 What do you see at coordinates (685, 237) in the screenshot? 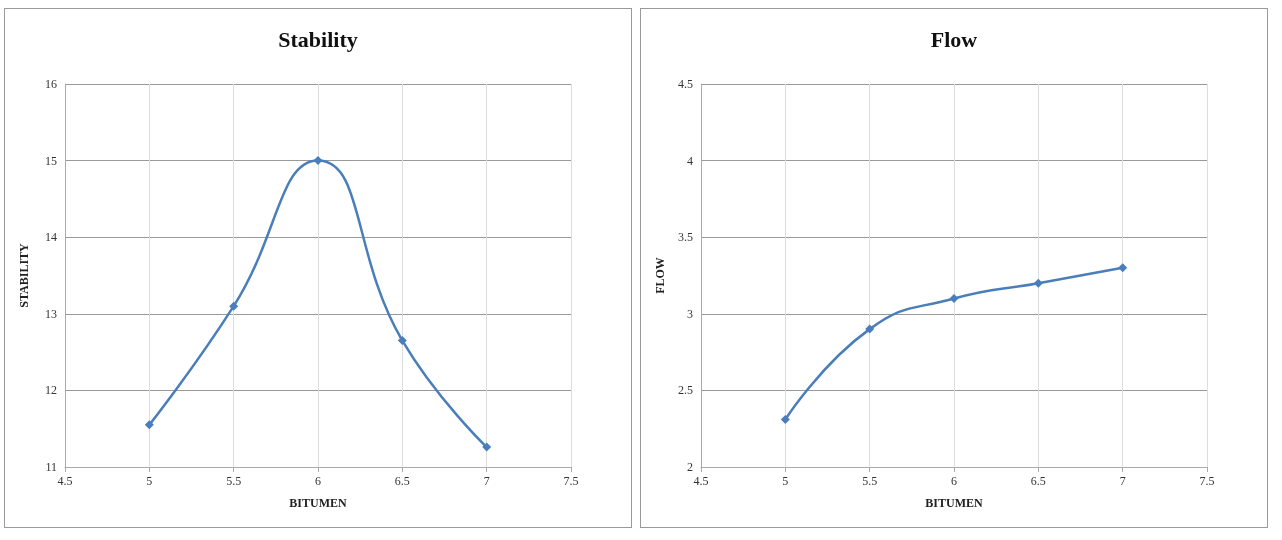
I see `y-tick-label: 3.5` at bounding box center [685, 237].